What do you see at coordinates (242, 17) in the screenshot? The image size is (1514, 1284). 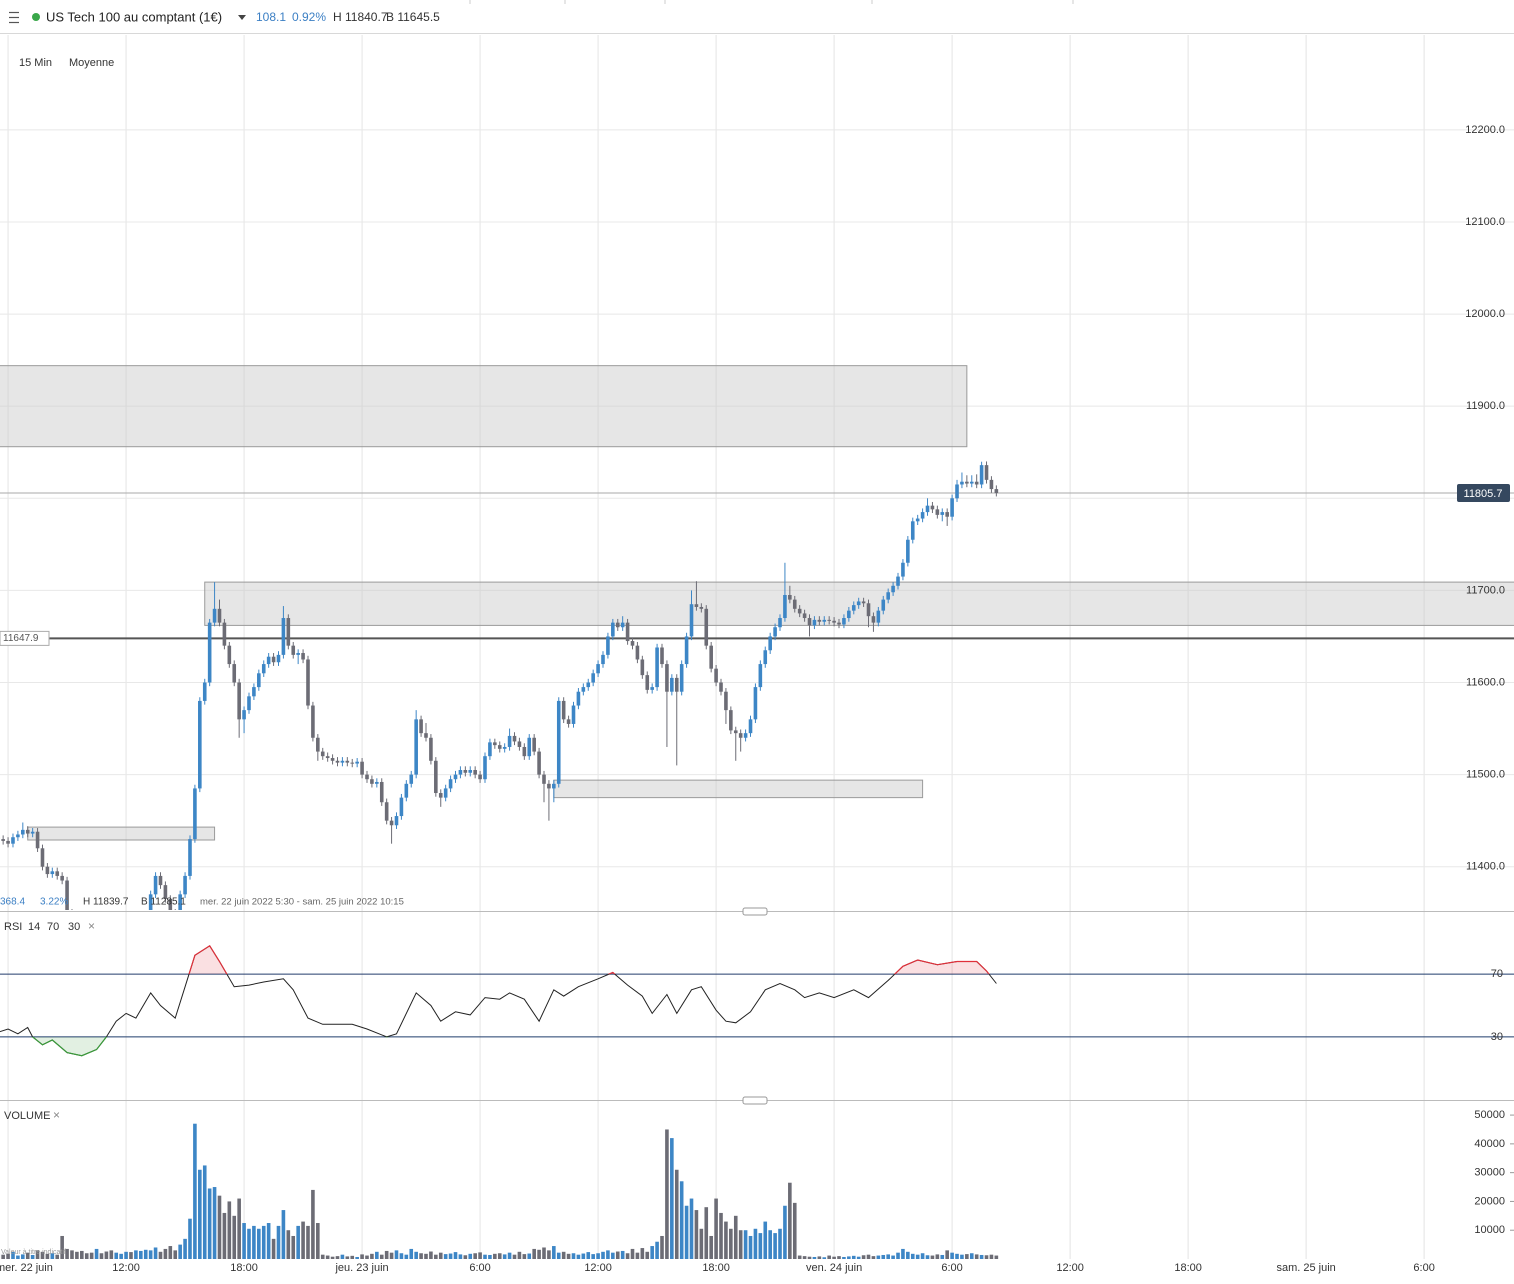 I see `dropdown-arrow` at bounding box center [242, 17].